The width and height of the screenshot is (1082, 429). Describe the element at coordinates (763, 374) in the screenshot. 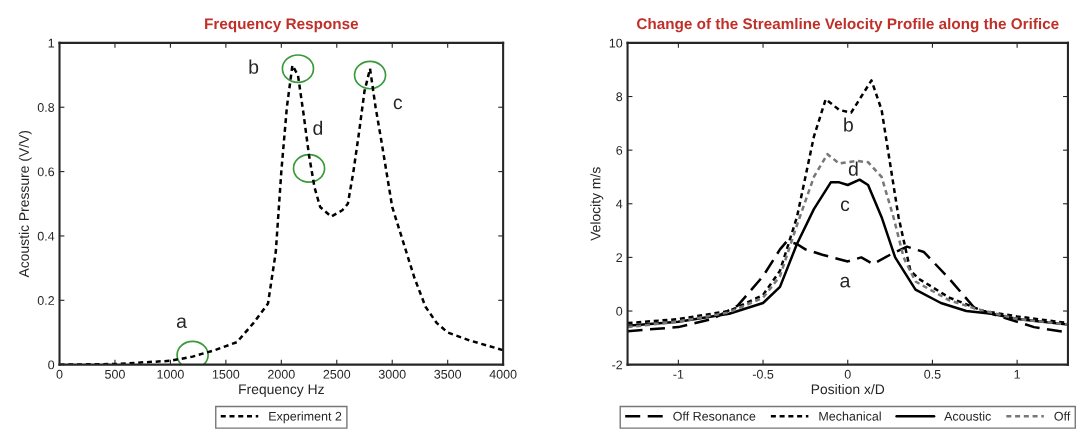

I see `x-tick-label: -0.5` at that location.